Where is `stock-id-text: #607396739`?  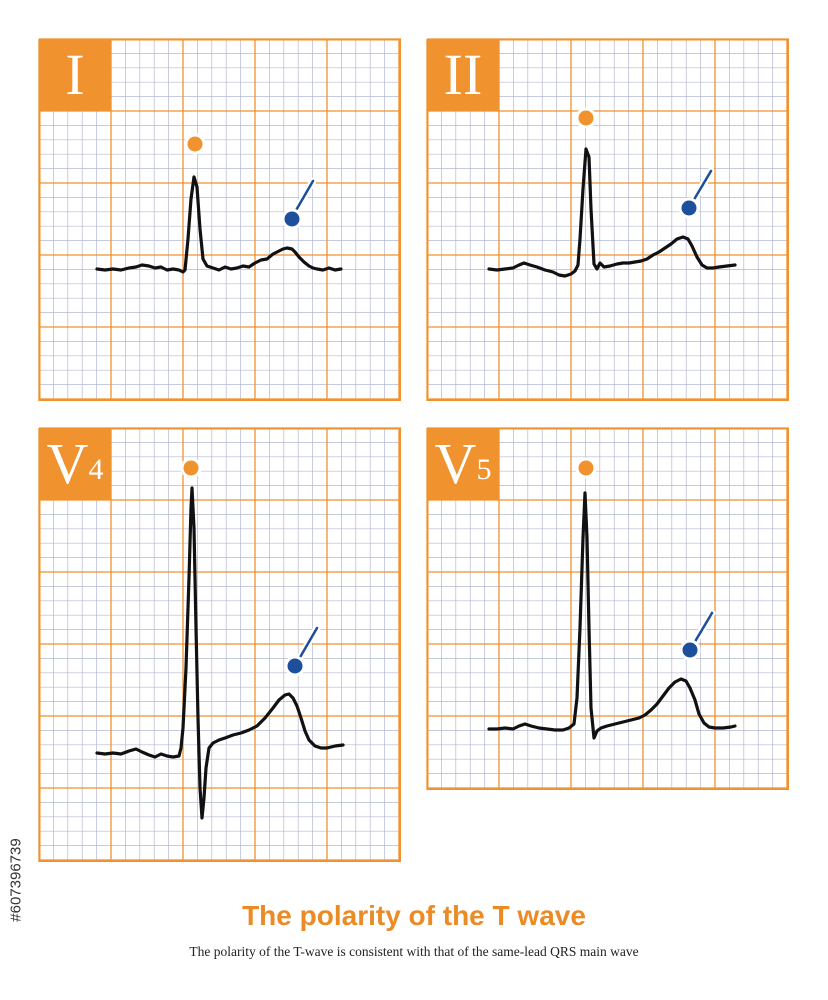
stock-id-text: #607396739 is located at coordinates (16, 880).